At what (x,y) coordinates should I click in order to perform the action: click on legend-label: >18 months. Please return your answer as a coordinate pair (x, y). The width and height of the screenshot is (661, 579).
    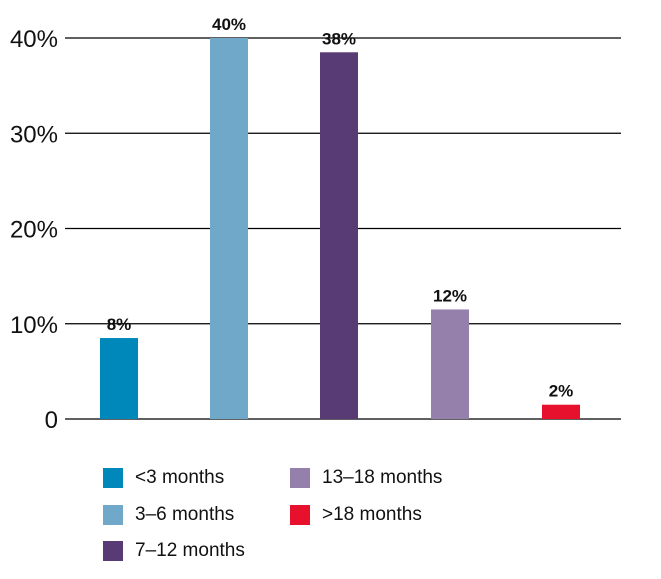
    Looking at the image, I should click on (372, 514).